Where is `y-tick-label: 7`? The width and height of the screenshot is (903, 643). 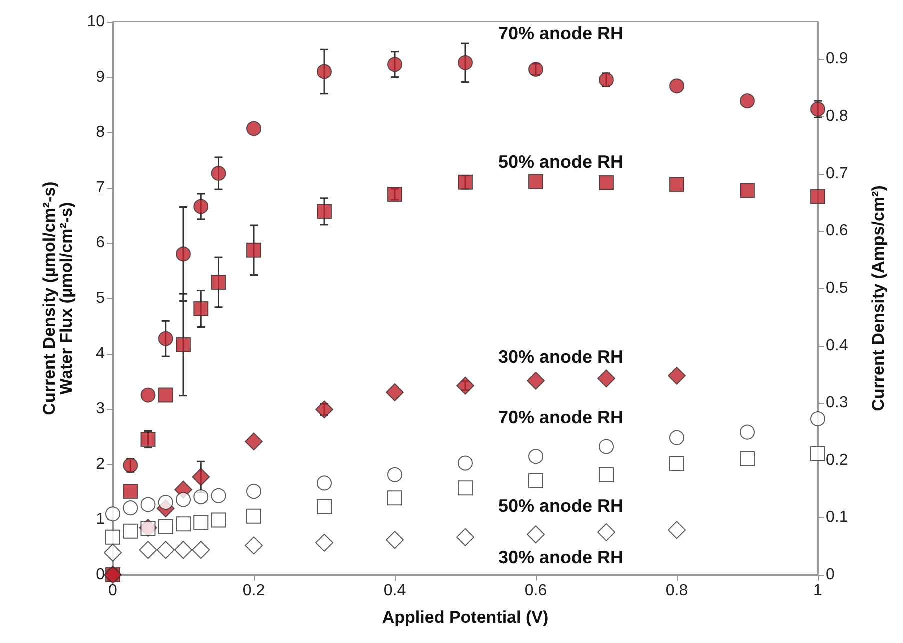
y-tick-label: 7 is located at coordinates (101, 187).